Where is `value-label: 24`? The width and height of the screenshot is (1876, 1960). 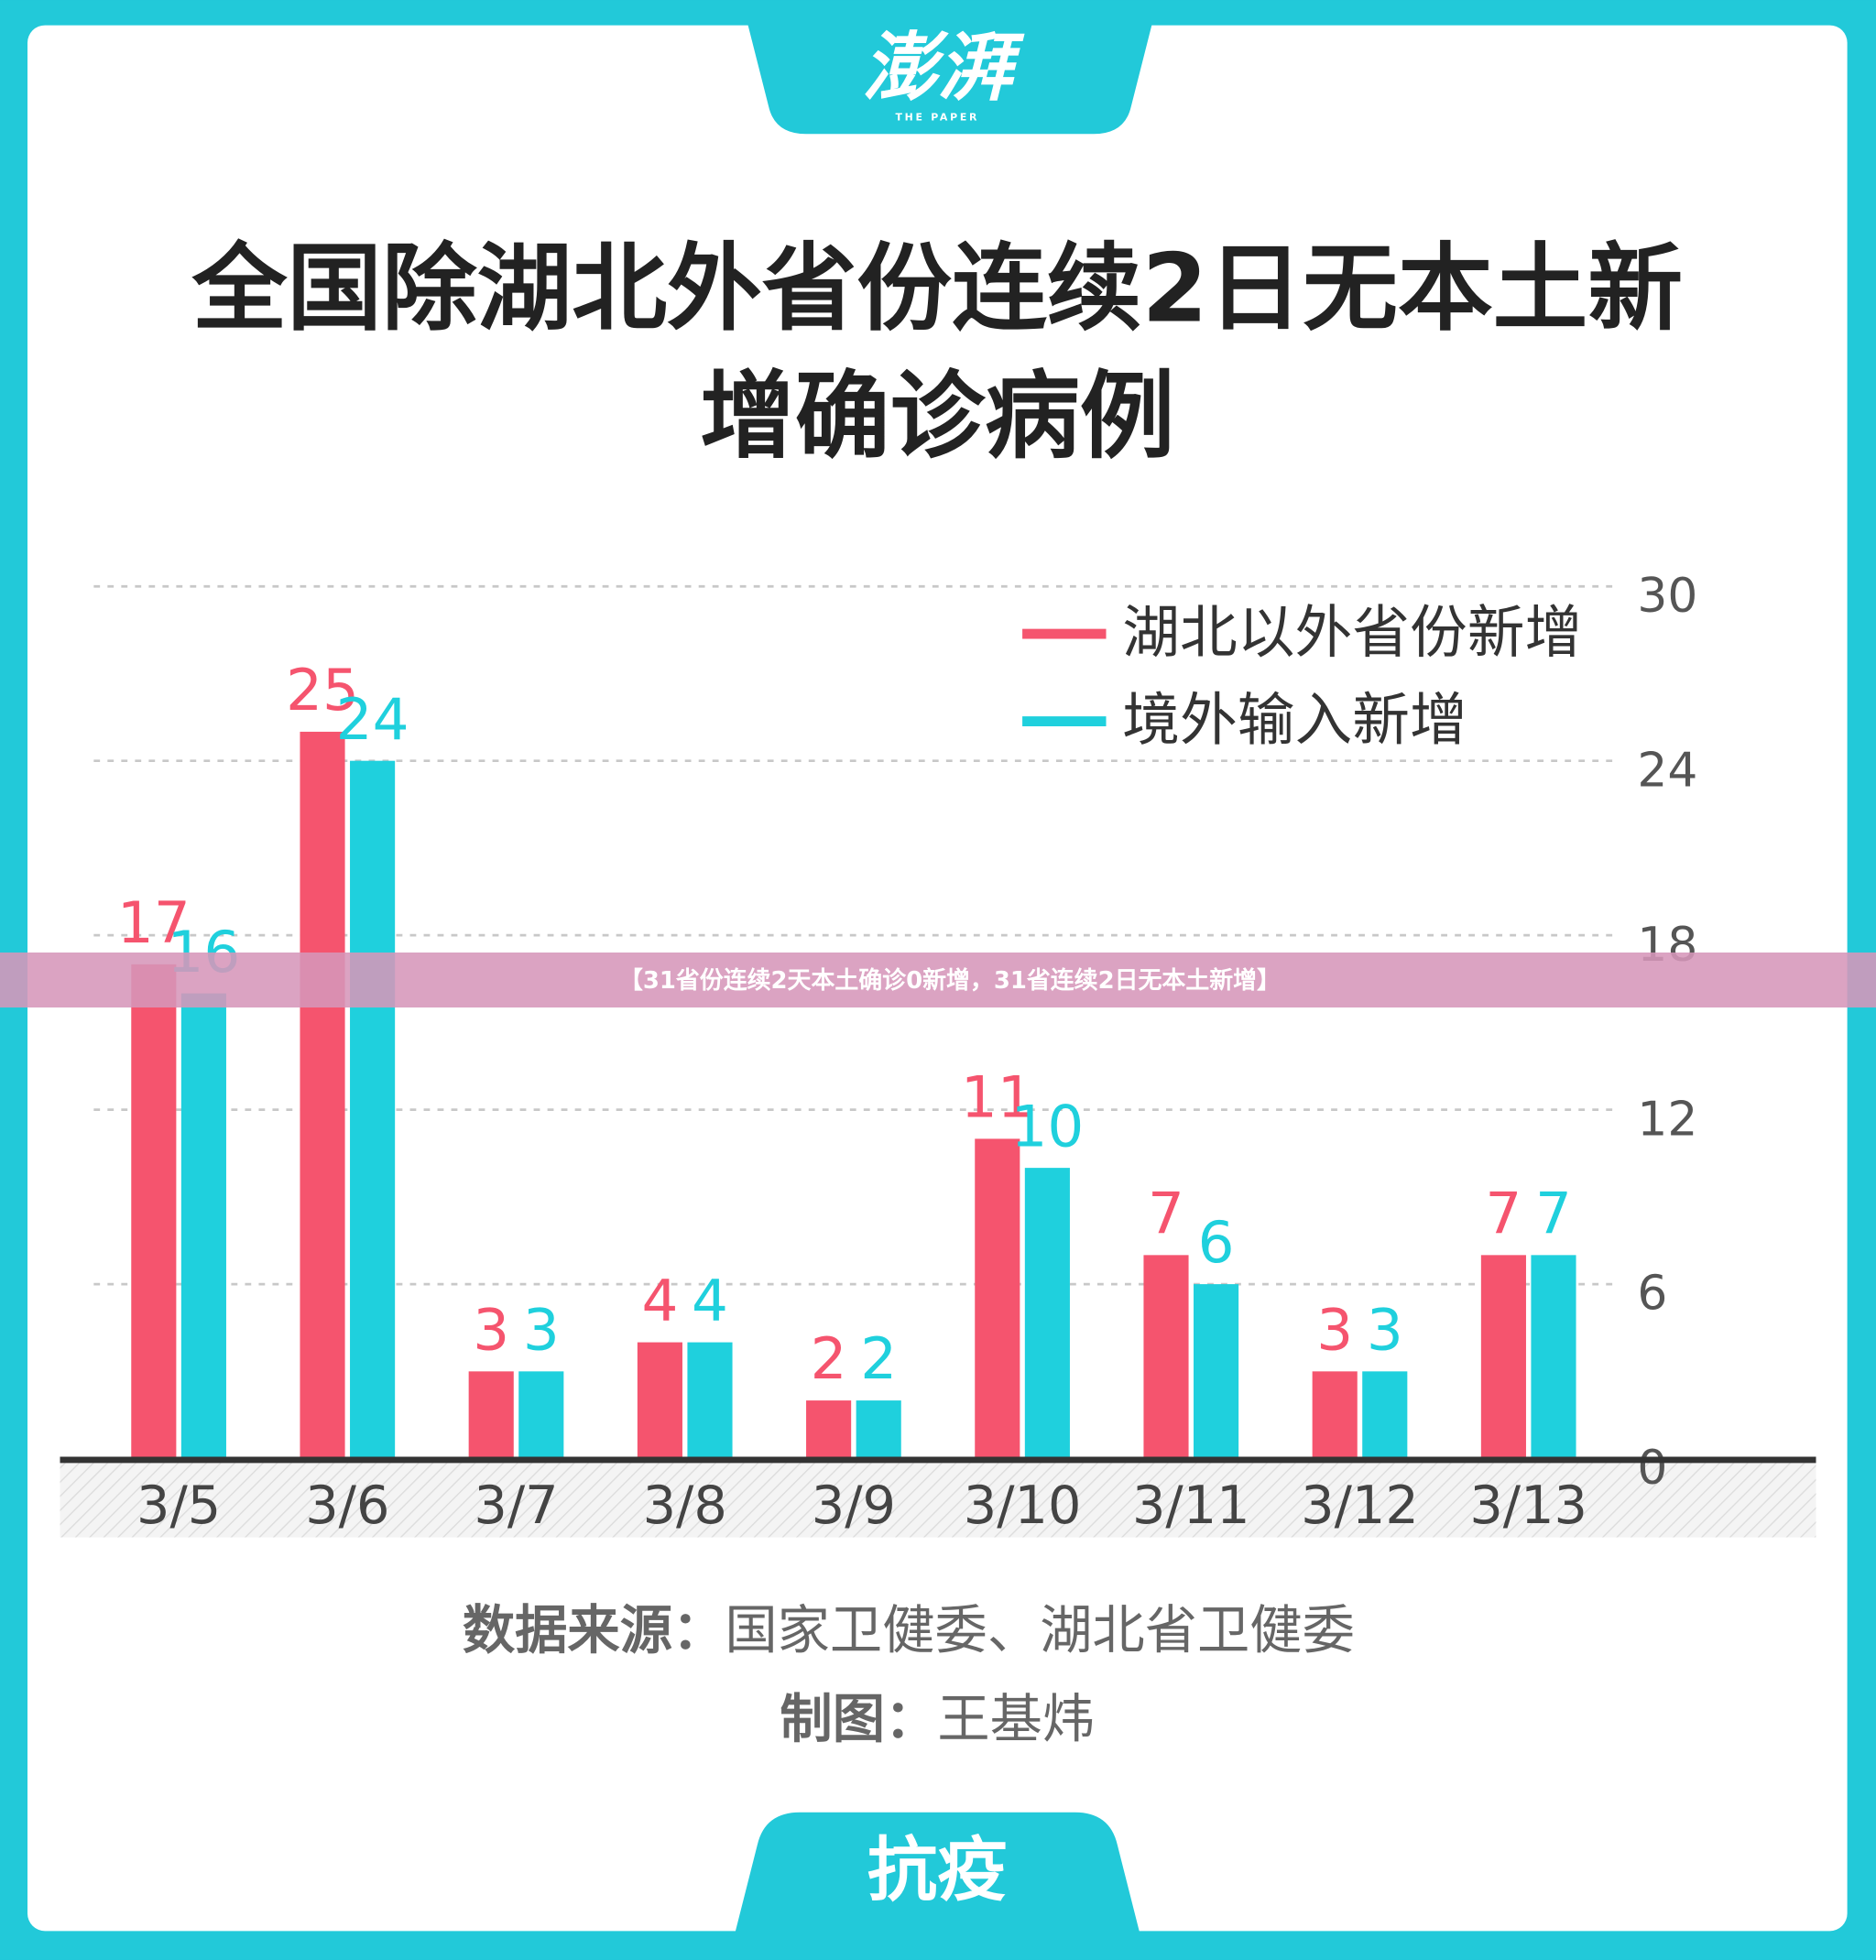 value-label: 24 is located at coordinates (372, 719).